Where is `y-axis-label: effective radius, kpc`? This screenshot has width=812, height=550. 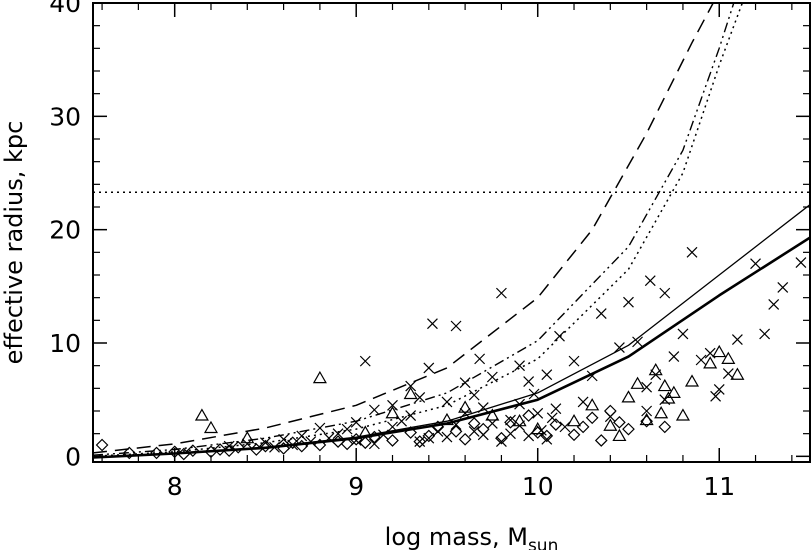
y-axis-label: effective radius, kpc is located at coordinates (14, 243).